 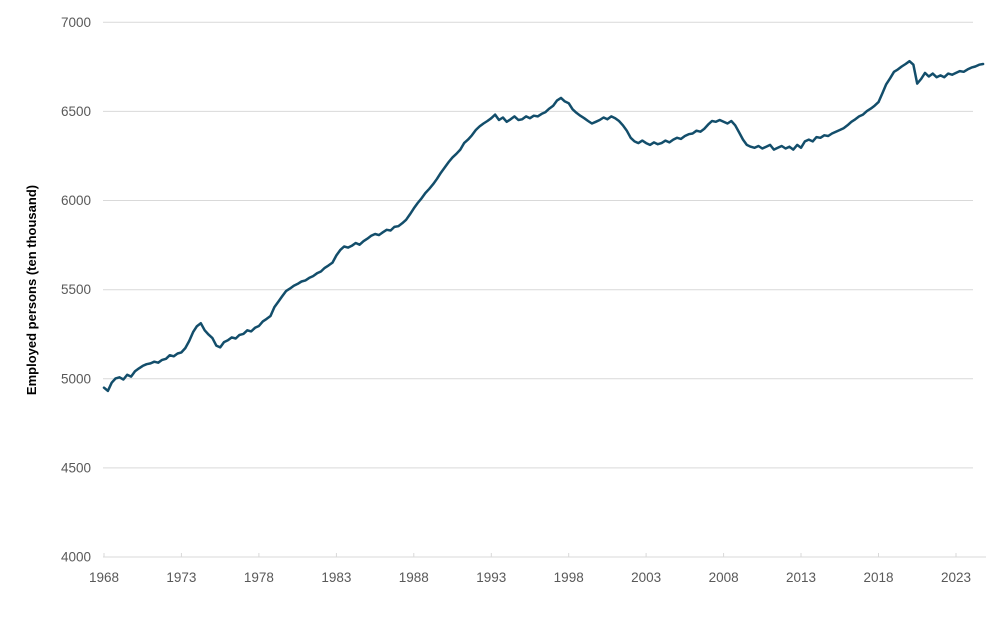 I want to click on y-tick-label: 6000, so click(x=76, y=200).